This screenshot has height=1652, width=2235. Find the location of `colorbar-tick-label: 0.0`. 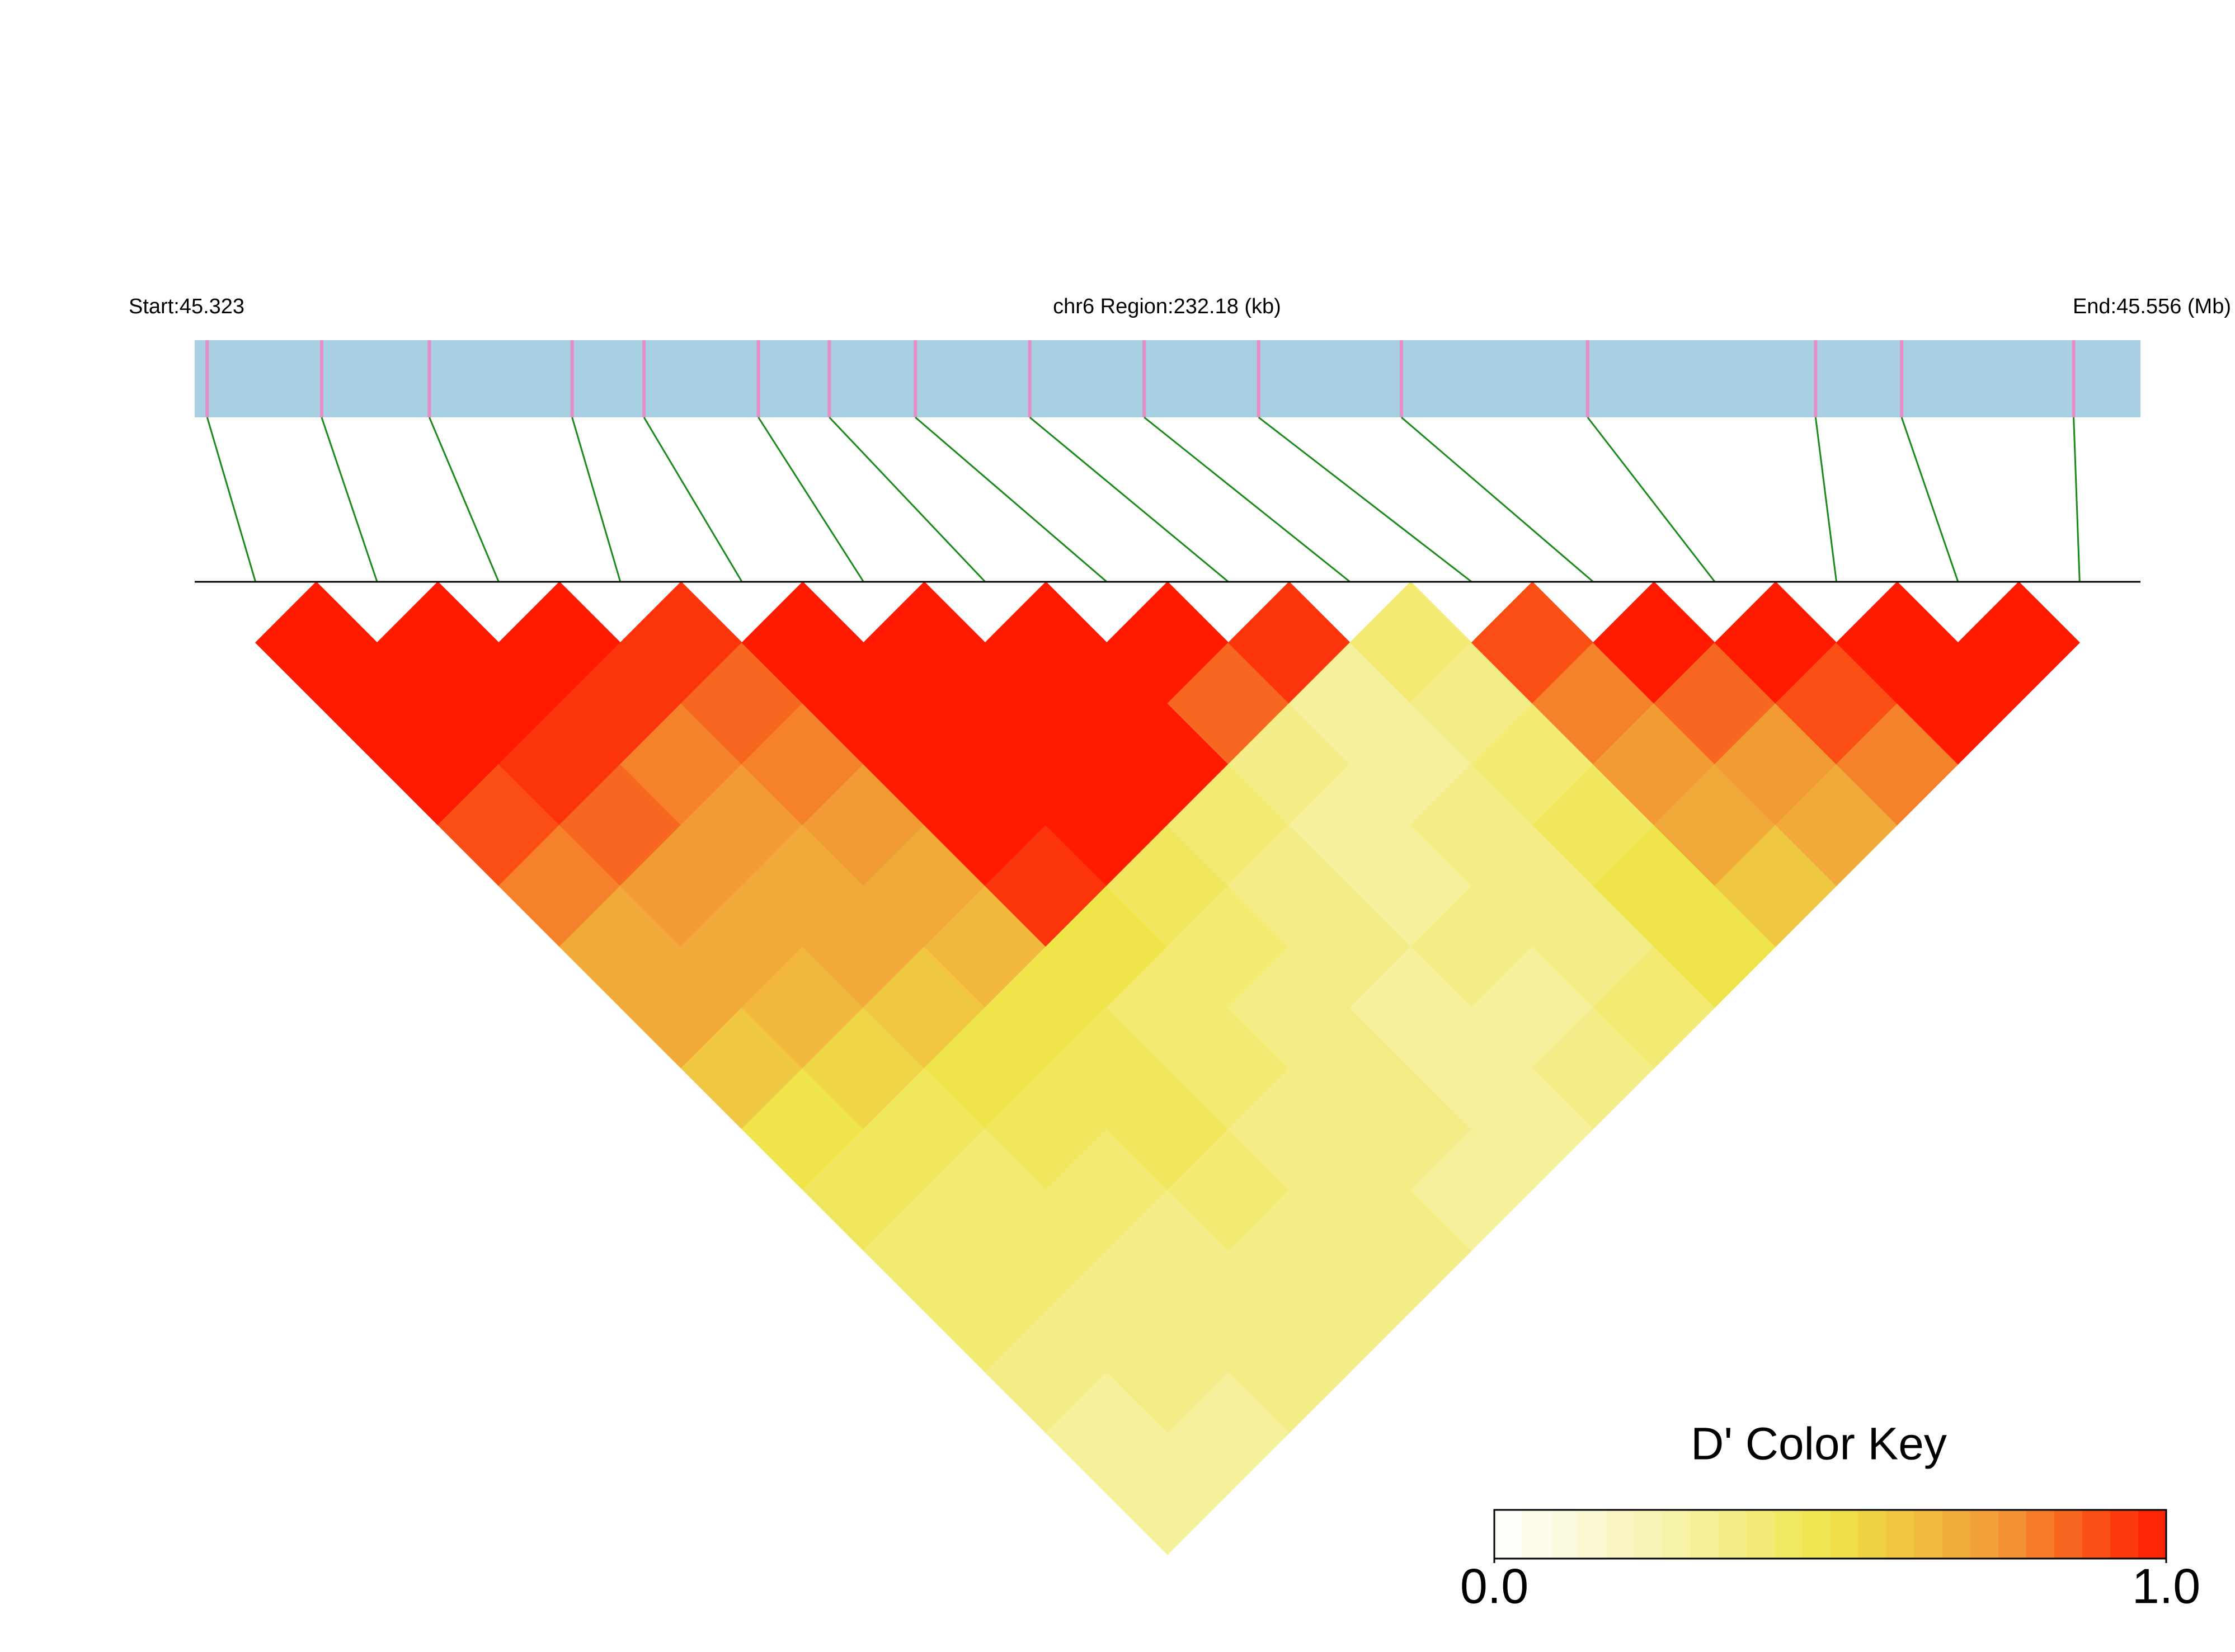

colorbar-tick-label: 0.0 is located at coordinates (1494, 1586).